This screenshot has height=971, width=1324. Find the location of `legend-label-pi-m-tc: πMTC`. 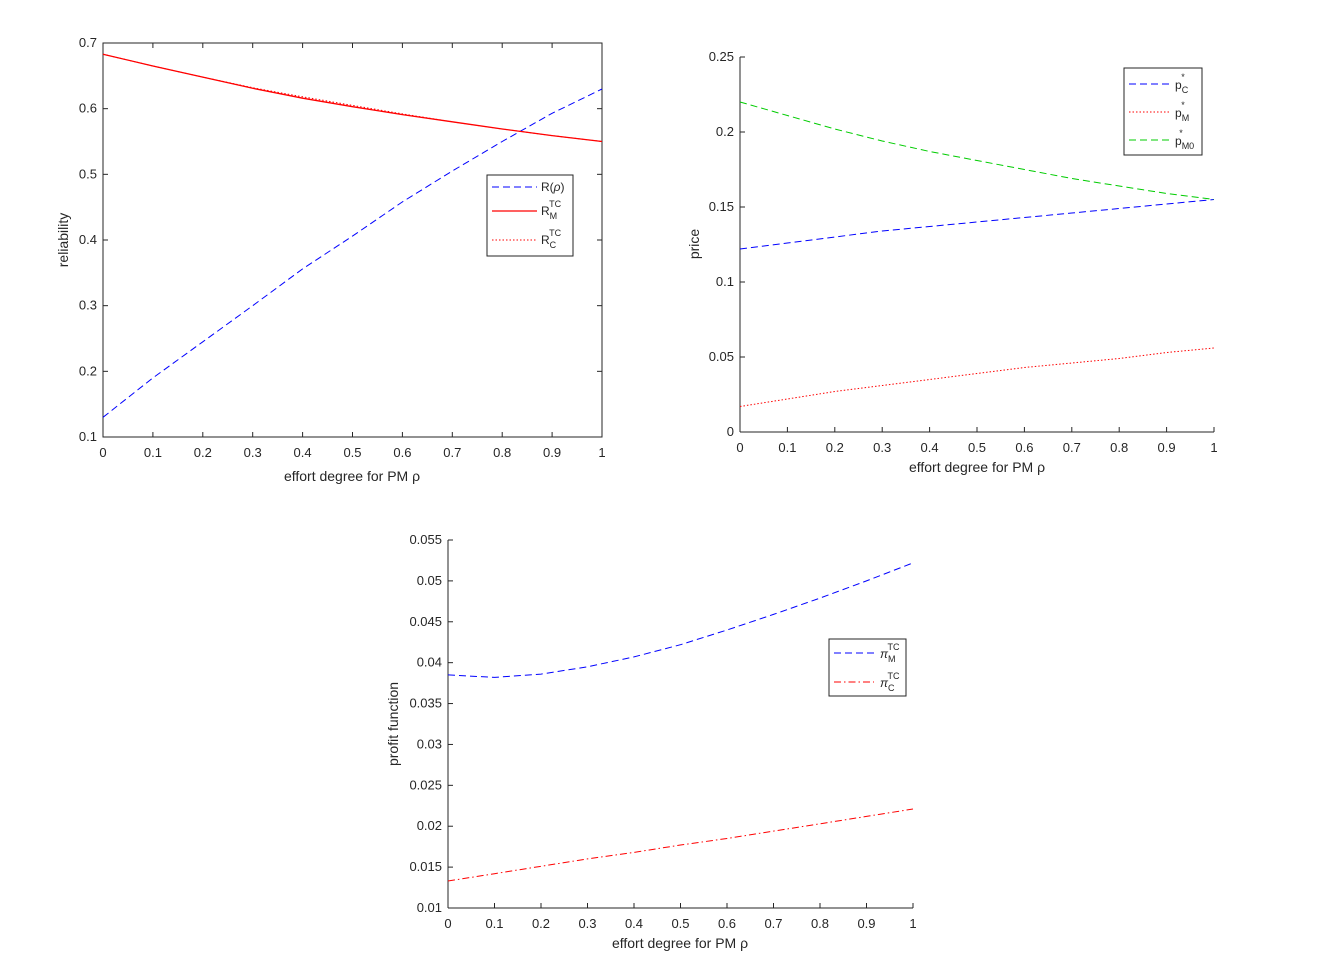

legend-label-pi-m-tc: πMTC is located at coordinates (890, 653).